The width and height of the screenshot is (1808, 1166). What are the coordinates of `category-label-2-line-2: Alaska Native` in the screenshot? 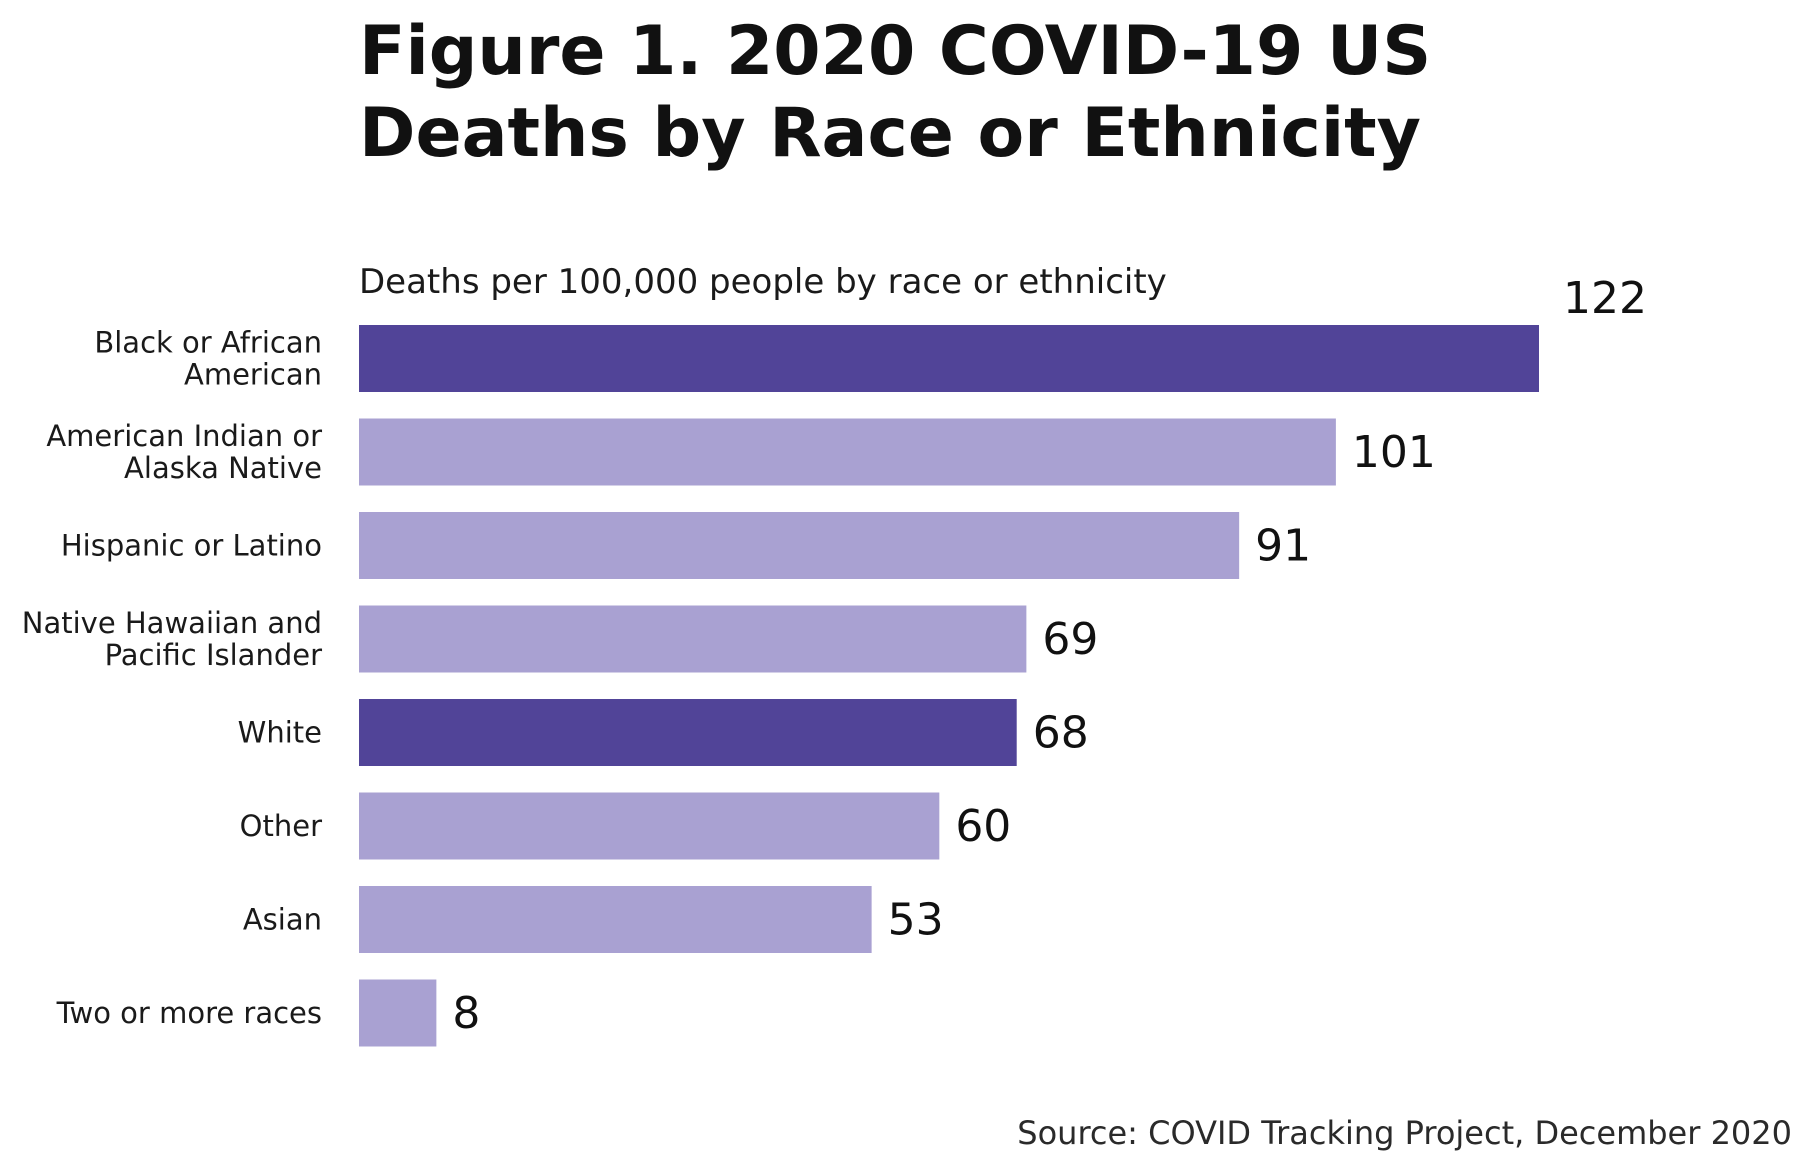 It's located at (223, 468).